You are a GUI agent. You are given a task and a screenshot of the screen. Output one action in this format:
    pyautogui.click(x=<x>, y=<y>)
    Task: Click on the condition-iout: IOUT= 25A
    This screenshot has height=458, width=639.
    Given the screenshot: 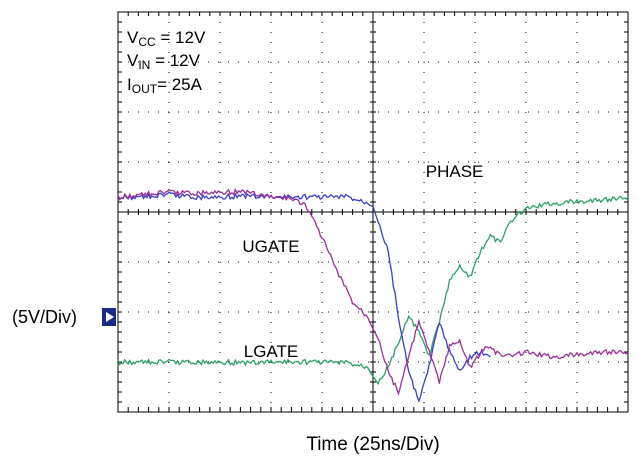 What is the action you would take?
    pyautogui.click(x=165, y=85)
    